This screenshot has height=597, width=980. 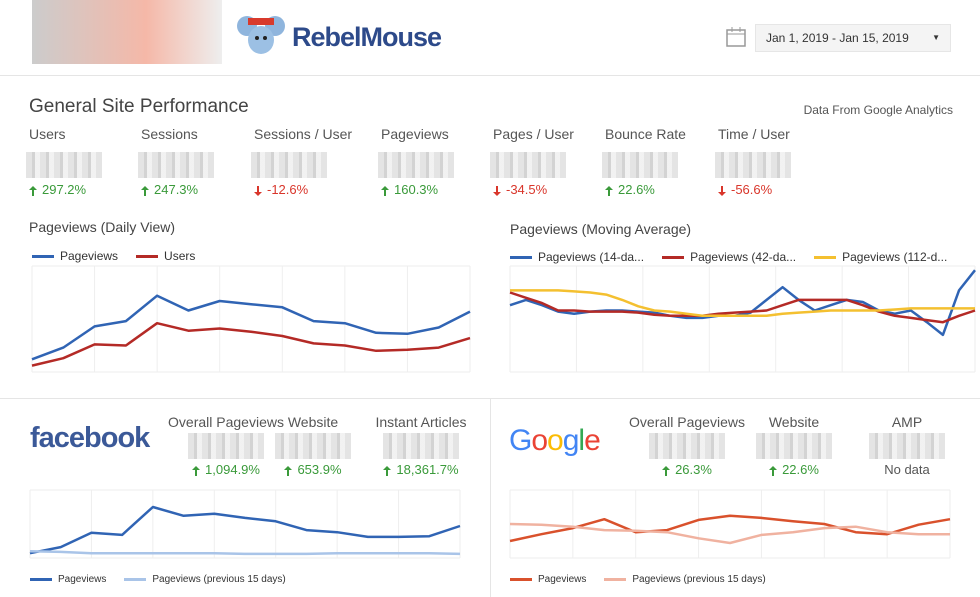 I want to click on change-value: -12.6%, so click(x=288, y=189).